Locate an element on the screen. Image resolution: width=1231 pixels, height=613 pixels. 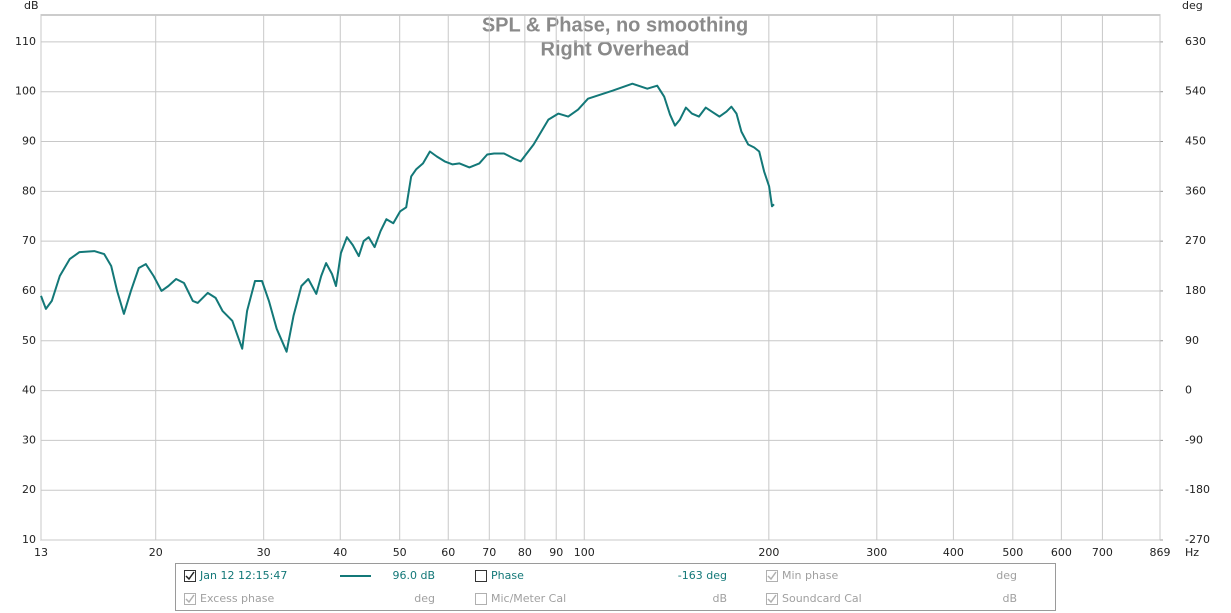
legend-label: Jan 12 12:15:47 is located at coordinates (243, 575).